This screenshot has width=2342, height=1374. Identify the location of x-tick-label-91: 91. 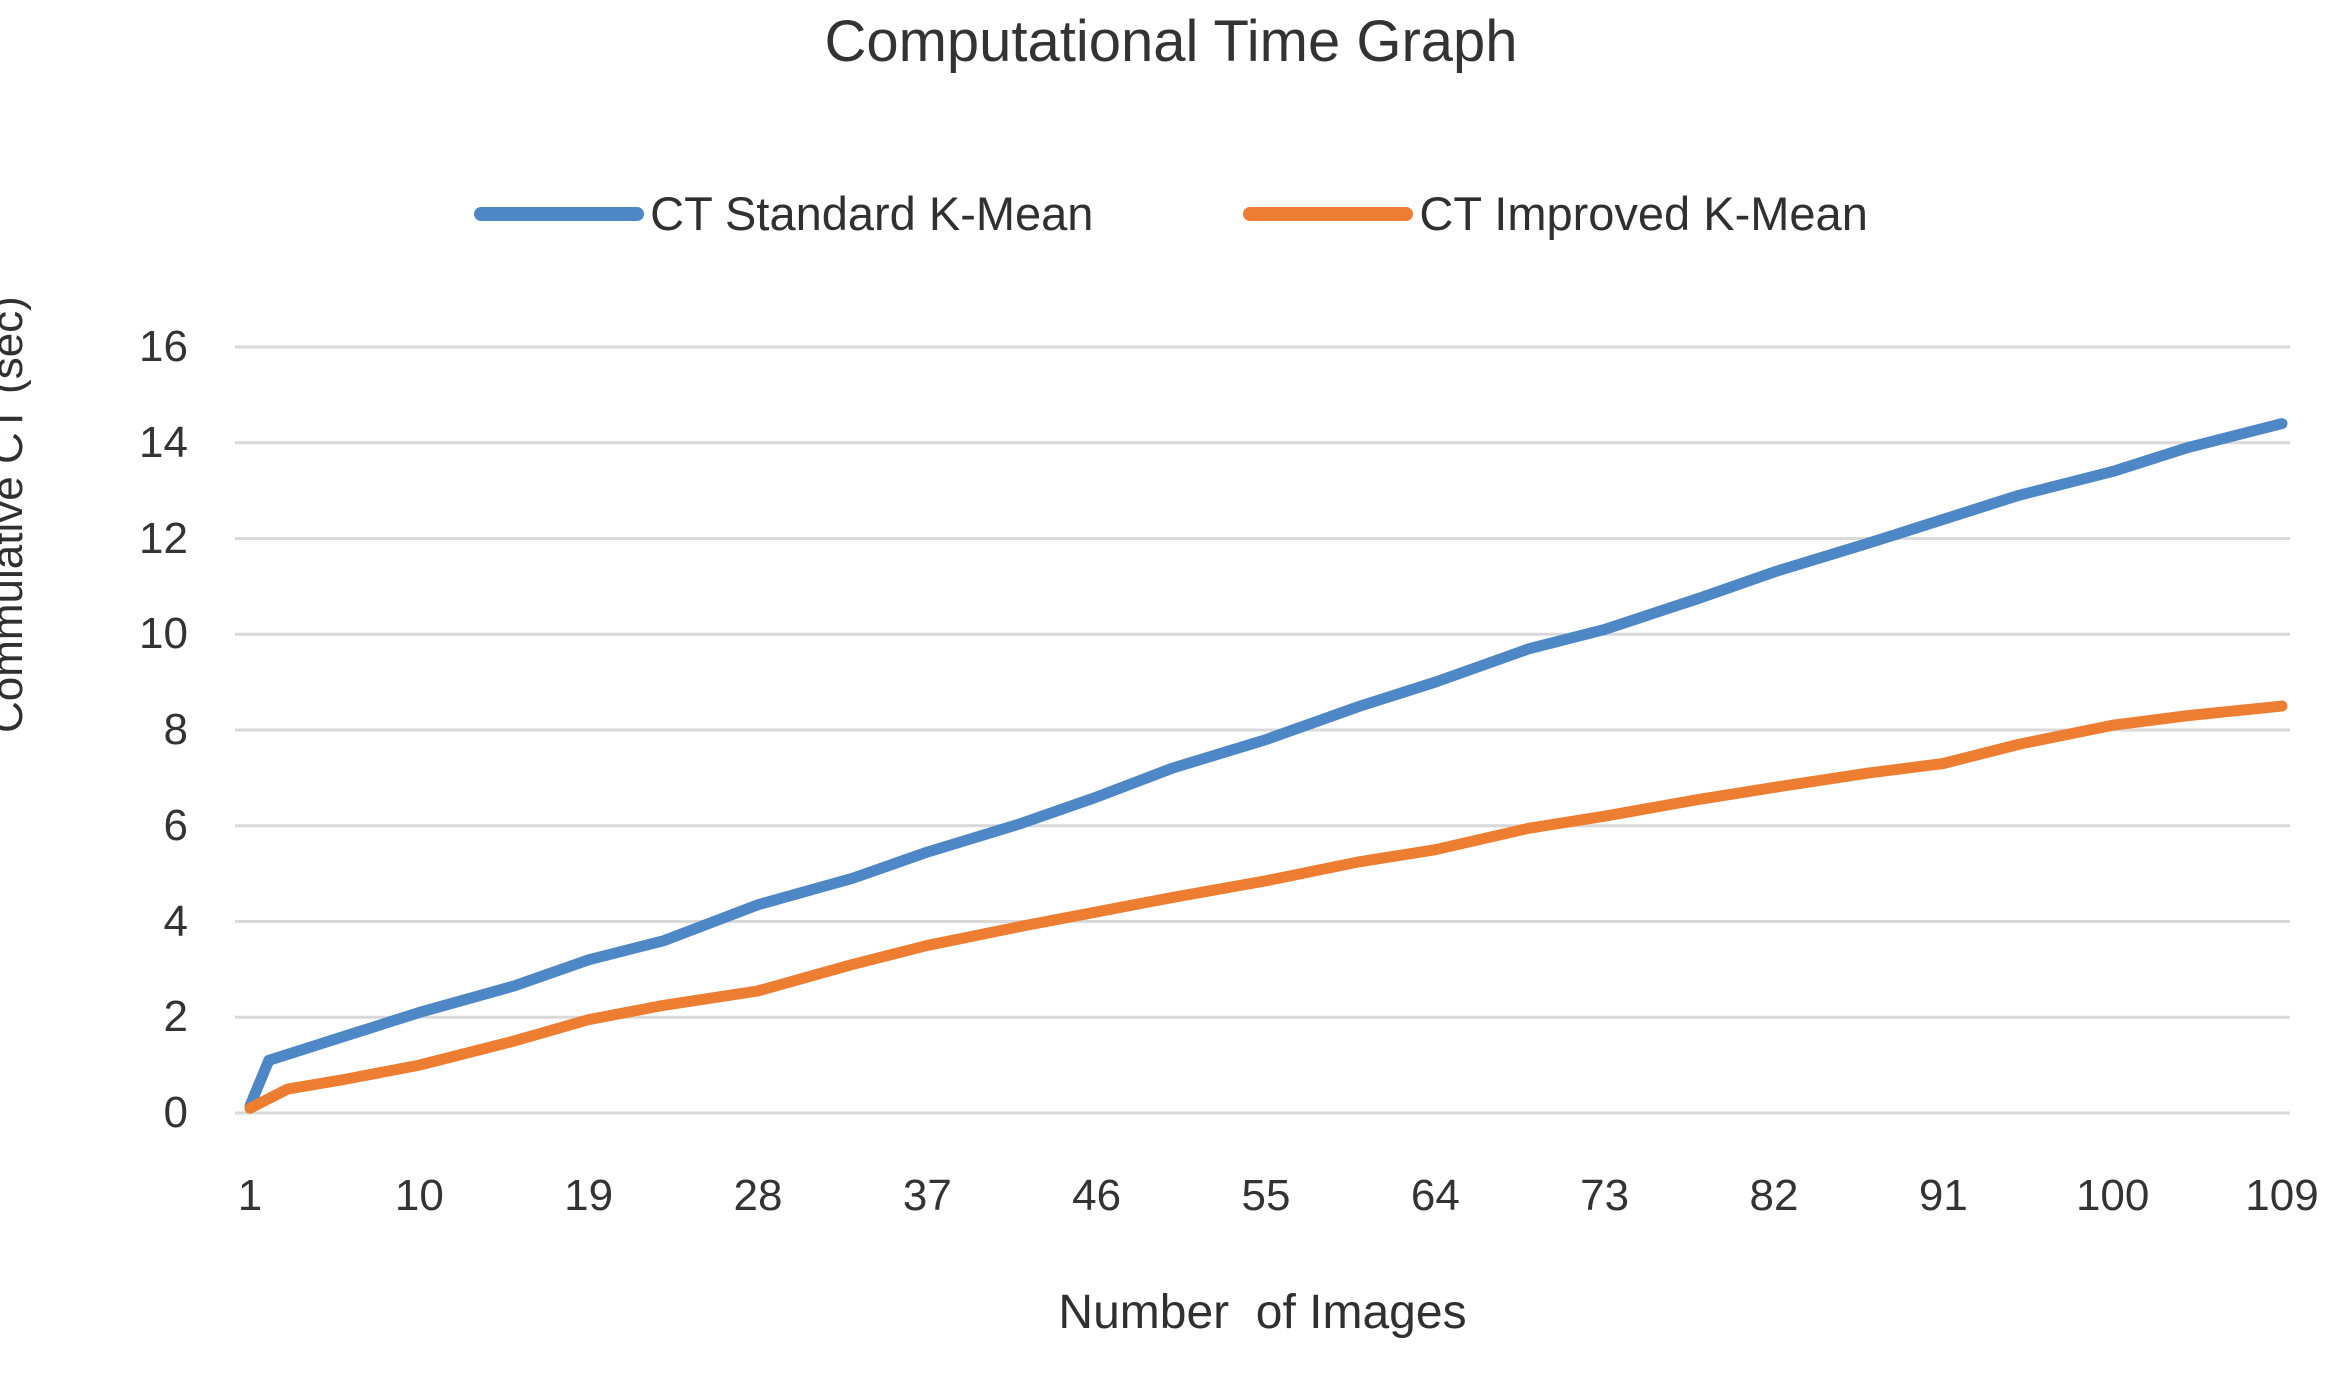
(1943, 1195).